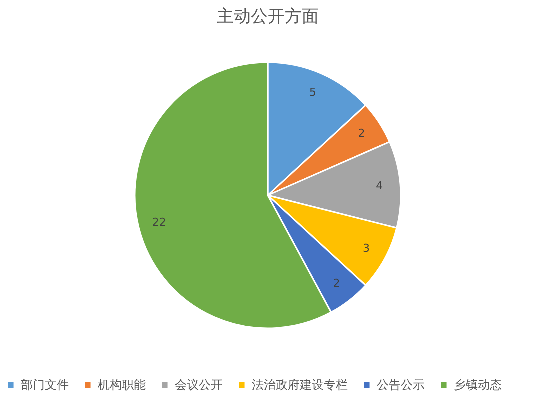 The width and height of the screenshot is (536, 402). I want to click on legend-label: 法治政府建设专栏, so click(300, 385).